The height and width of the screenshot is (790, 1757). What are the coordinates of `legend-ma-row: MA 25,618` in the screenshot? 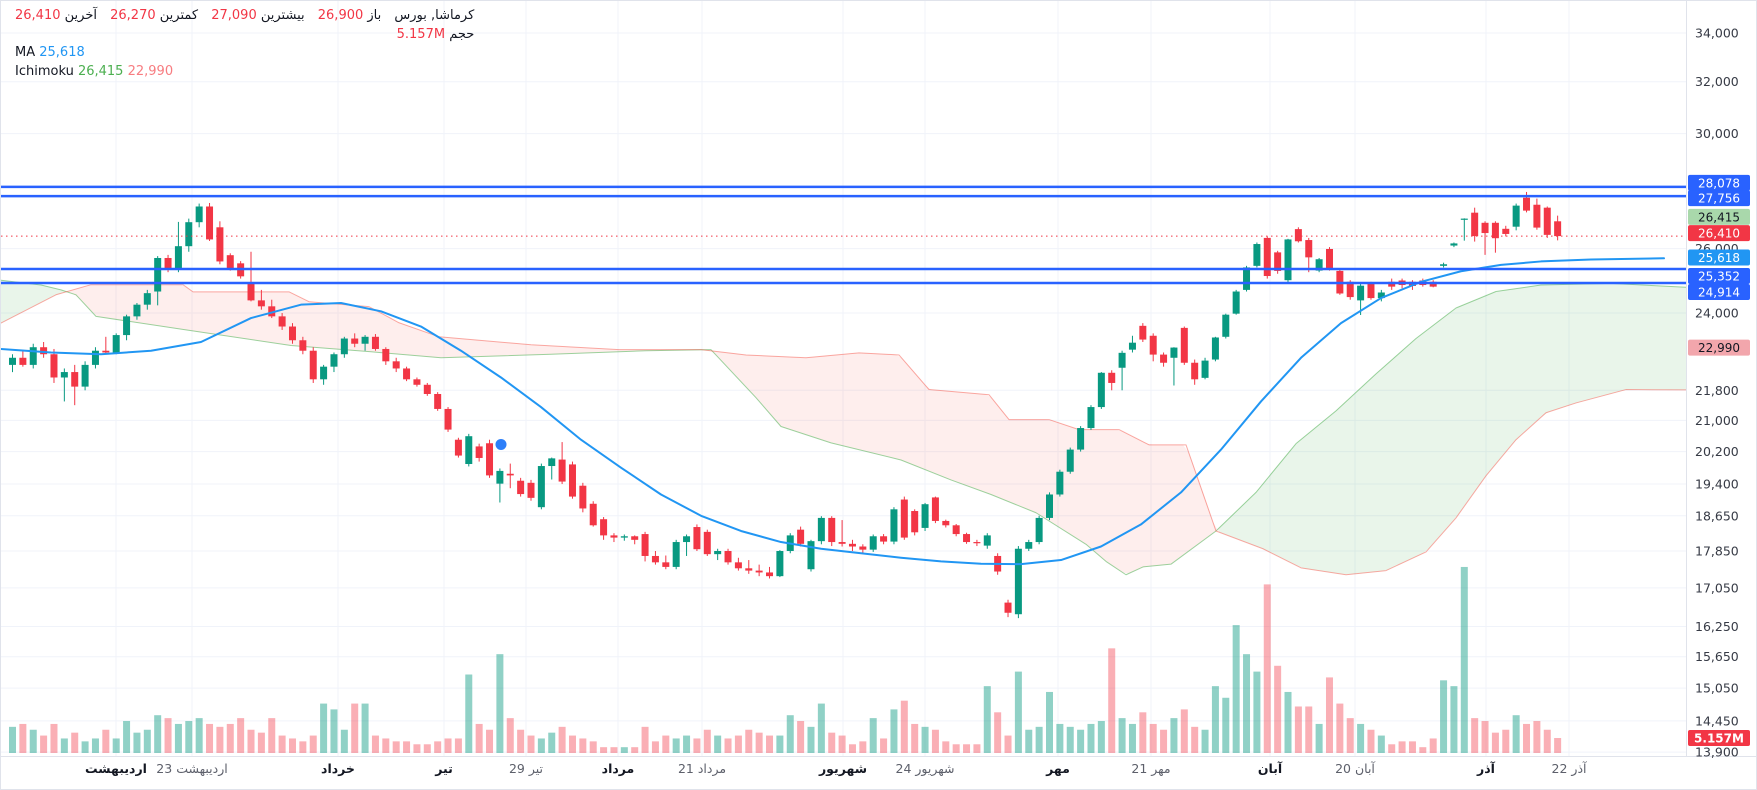 It's located at (244, 53).